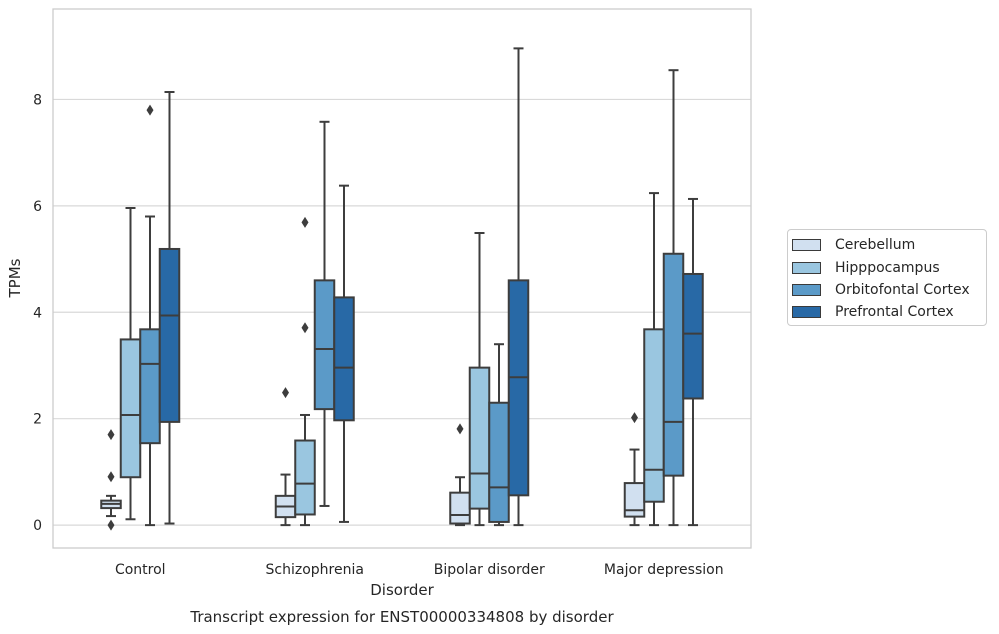 The height and width of the screenshot is (634, 999). I want to click on y-tick-label: 6, so click(37, 207).